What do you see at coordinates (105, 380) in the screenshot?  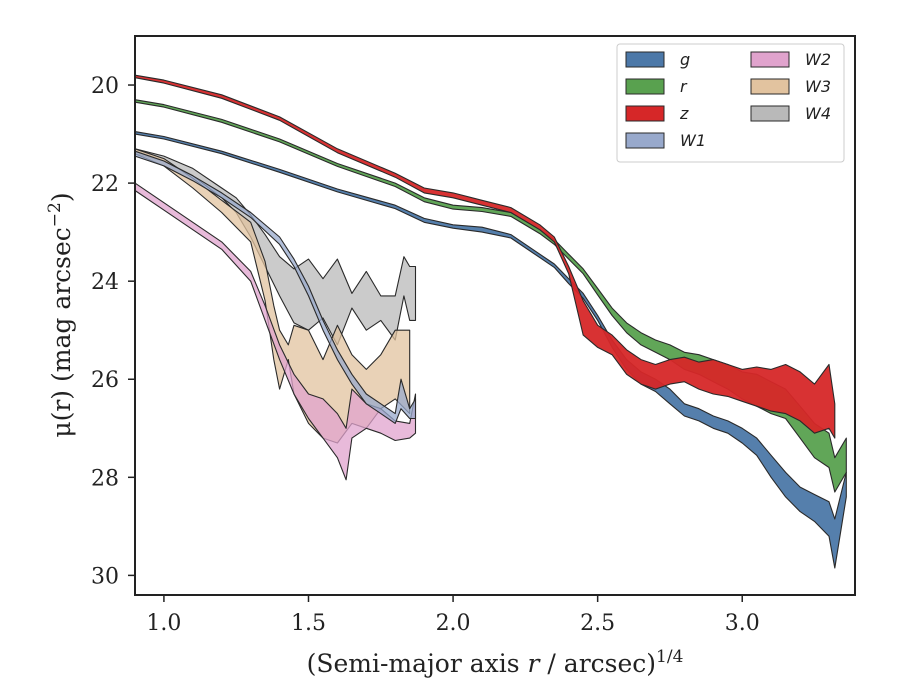 I see `y-tick-label: 26` at bounding box center [105, 380].